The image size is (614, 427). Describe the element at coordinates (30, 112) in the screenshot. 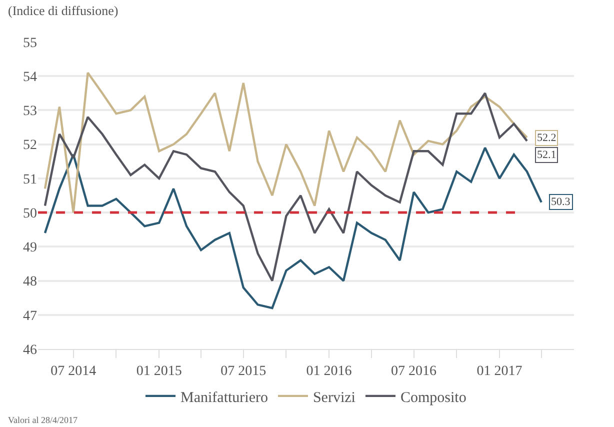

I see `y-tick-label: 53` at that location.